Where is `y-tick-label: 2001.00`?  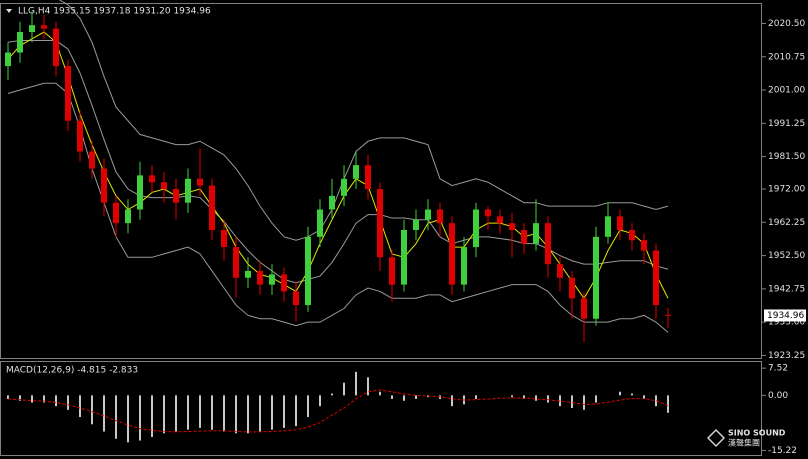
y-tick-label: 2001.00 is located at coordinates (786, 91).